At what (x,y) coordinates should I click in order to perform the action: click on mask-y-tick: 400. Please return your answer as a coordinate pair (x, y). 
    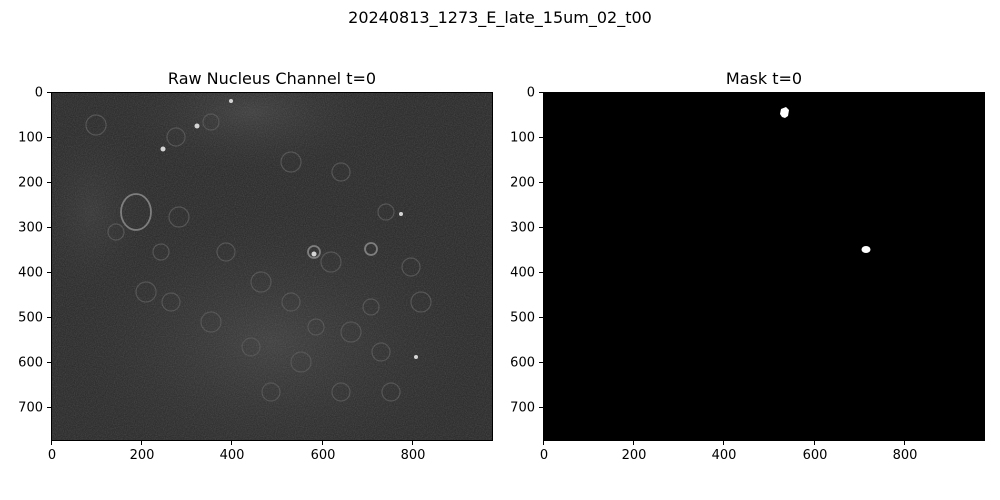
    Looking at the image, I should click on (522, 273).